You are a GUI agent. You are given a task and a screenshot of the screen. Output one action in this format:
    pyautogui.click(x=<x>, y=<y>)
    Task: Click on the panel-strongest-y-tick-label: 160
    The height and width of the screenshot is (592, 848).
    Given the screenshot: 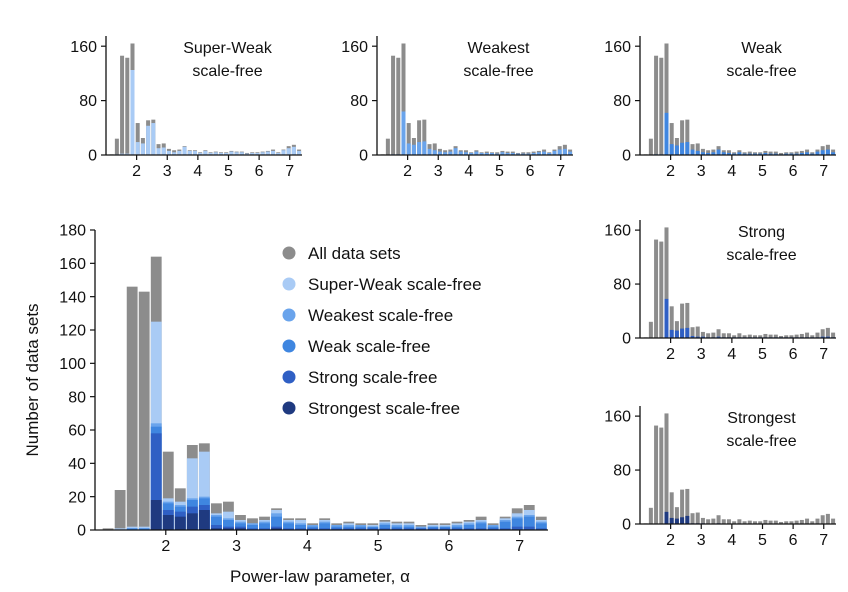 What is the action you would take?
    pyautogui.click(x=617, y=417)
    